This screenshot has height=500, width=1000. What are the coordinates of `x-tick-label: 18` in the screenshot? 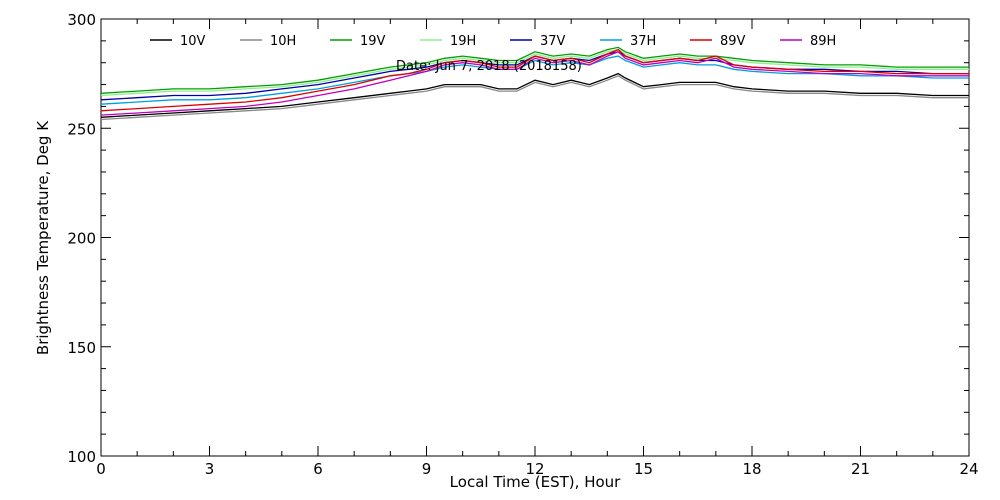 It's located at (751, 469).